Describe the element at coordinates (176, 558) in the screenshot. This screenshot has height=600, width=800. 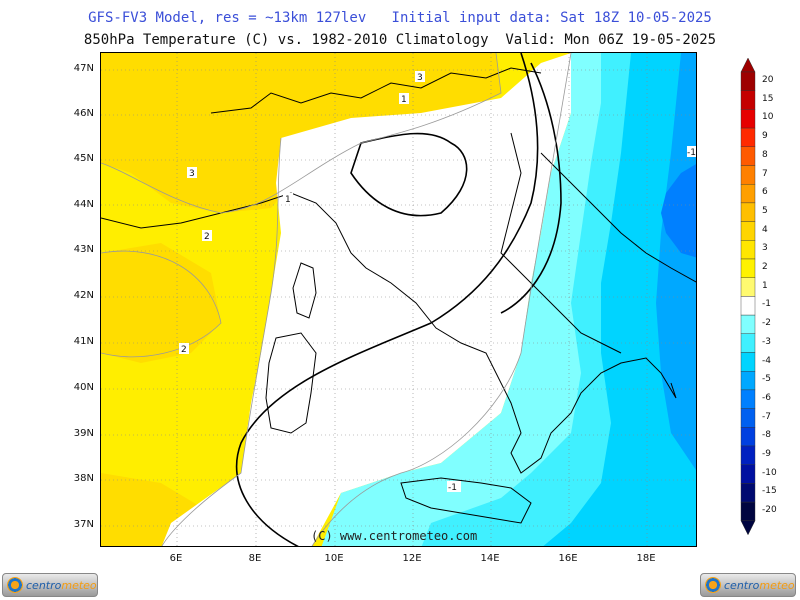
I see `lon-label: 6E` at that location.